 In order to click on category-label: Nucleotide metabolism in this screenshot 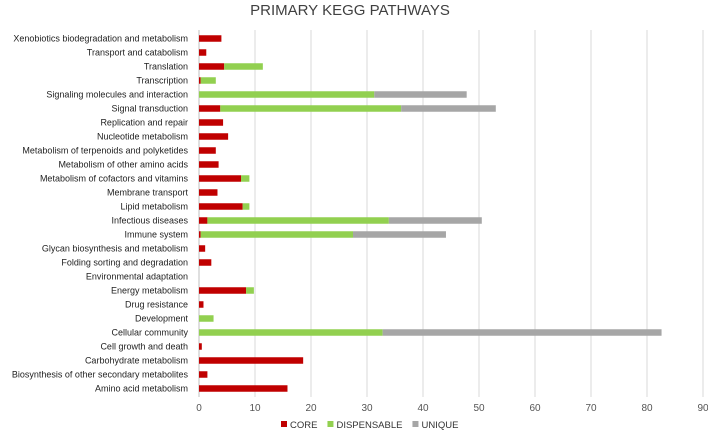, I will do `click(142, 137)`.